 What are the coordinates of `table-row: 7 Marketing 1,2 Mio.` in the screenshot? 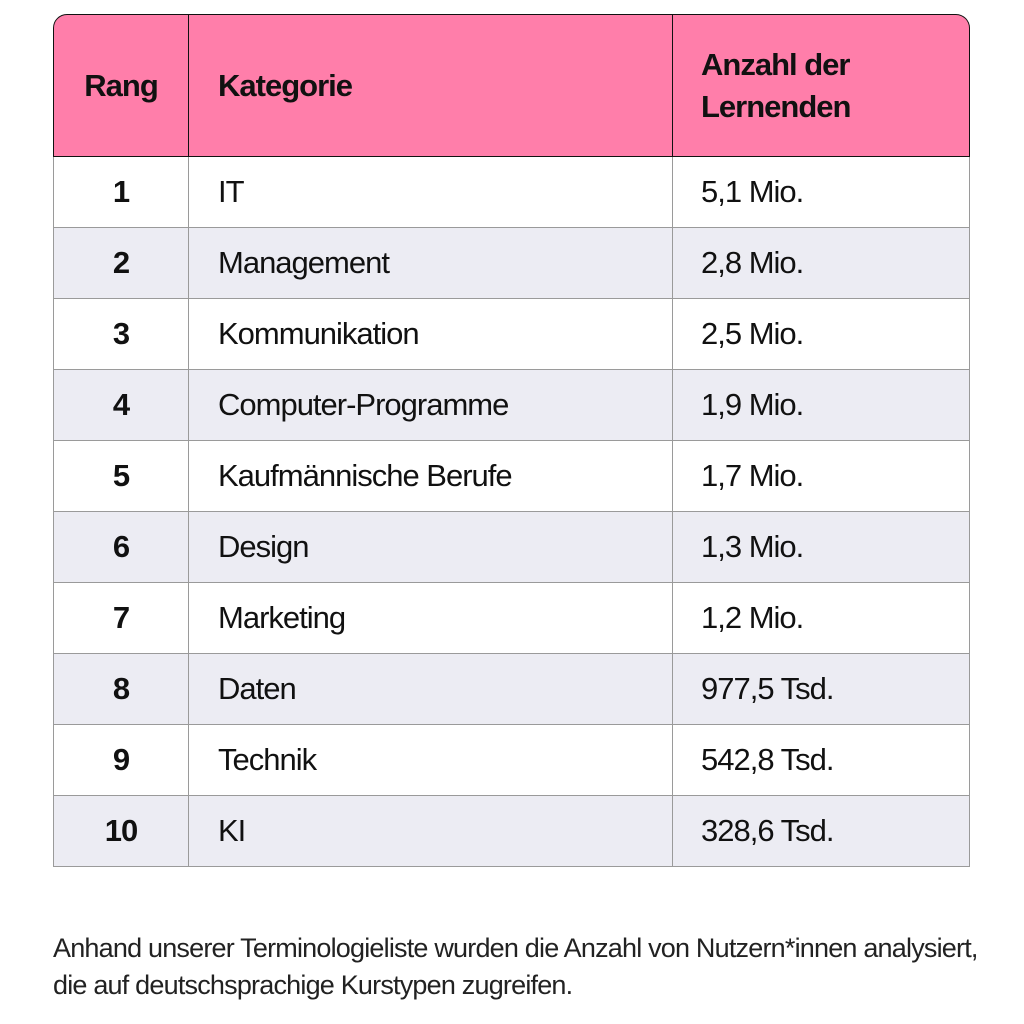 It's located at (511, 618).